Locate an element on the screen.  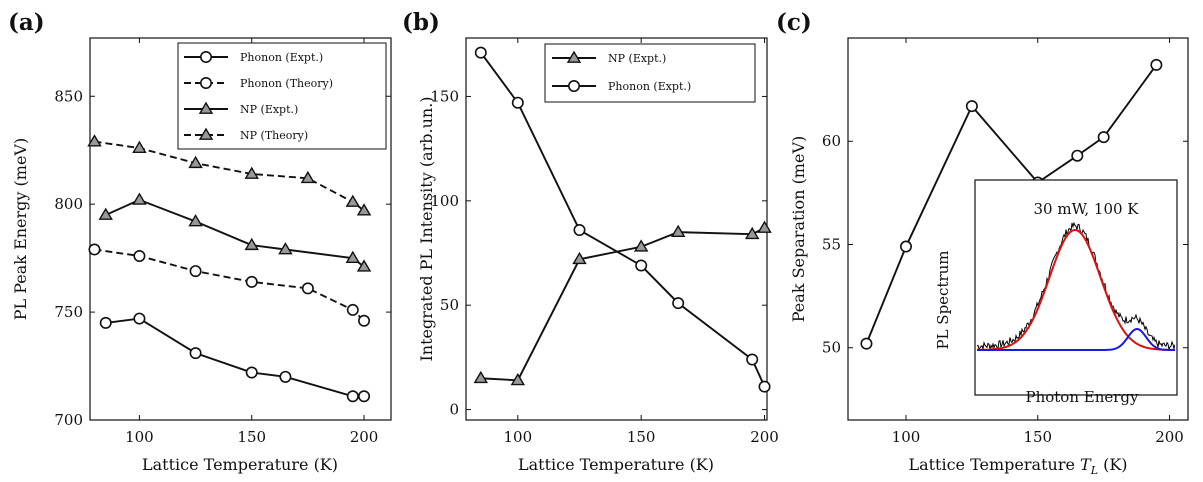
y-tick-label: 100 is located at coordinates (444, 201).